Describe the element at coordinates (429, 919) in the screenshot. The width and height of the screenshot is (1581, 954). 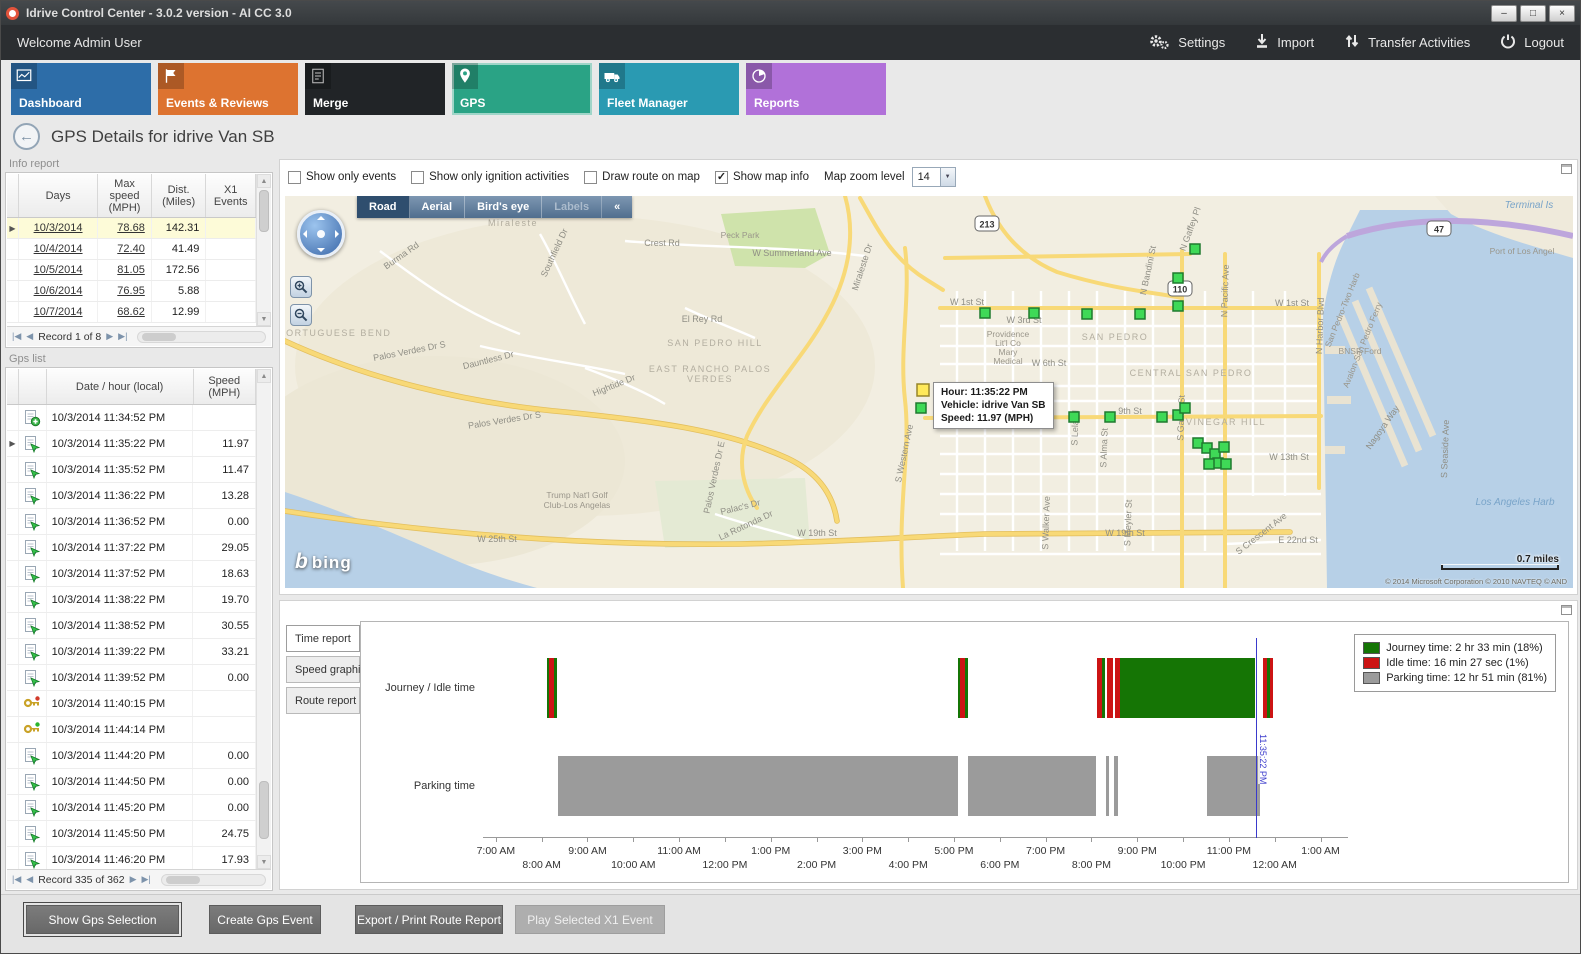
I see `export-print-route-report-button: Export / Print Route Report` at that location.